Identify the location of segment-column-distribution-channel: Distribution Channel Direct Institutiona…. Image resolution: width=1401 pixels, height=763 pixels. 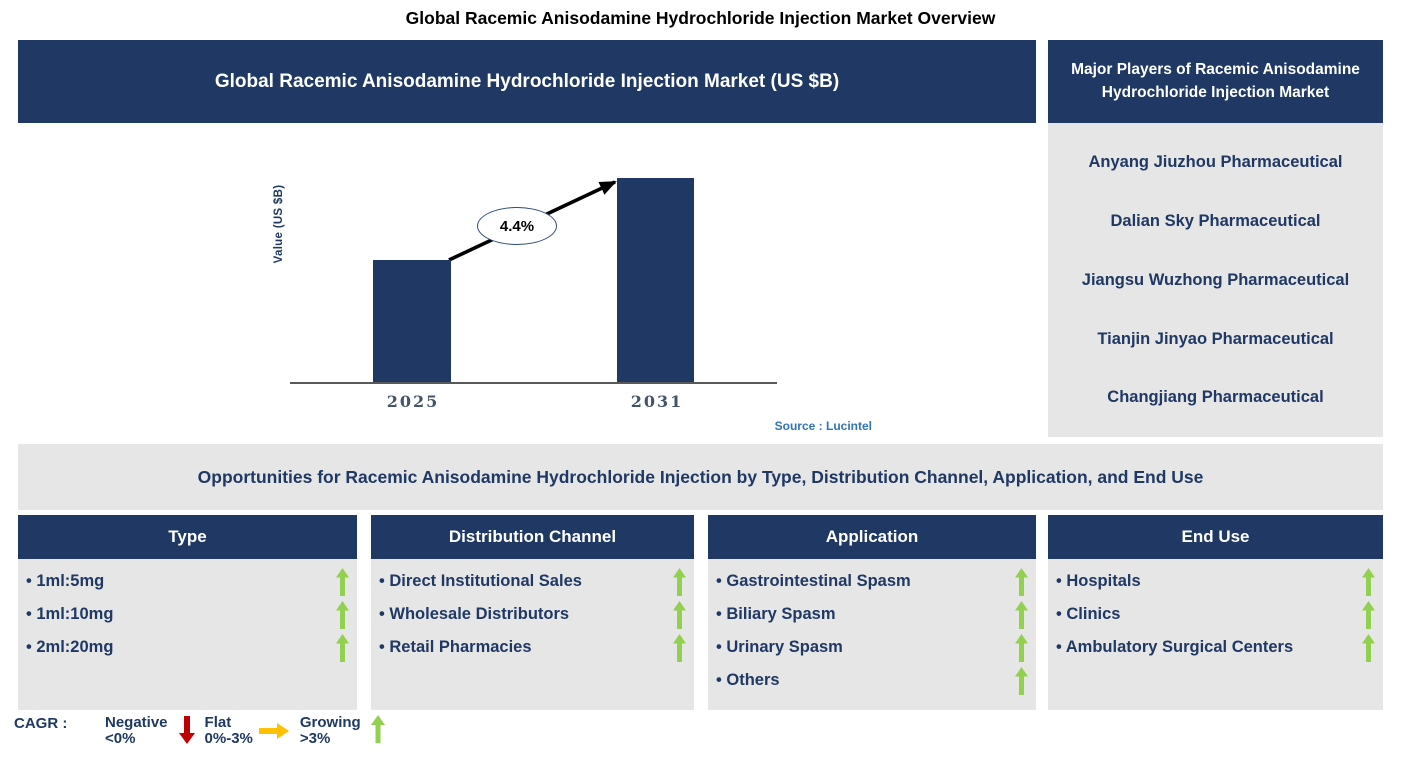
(532, 612).